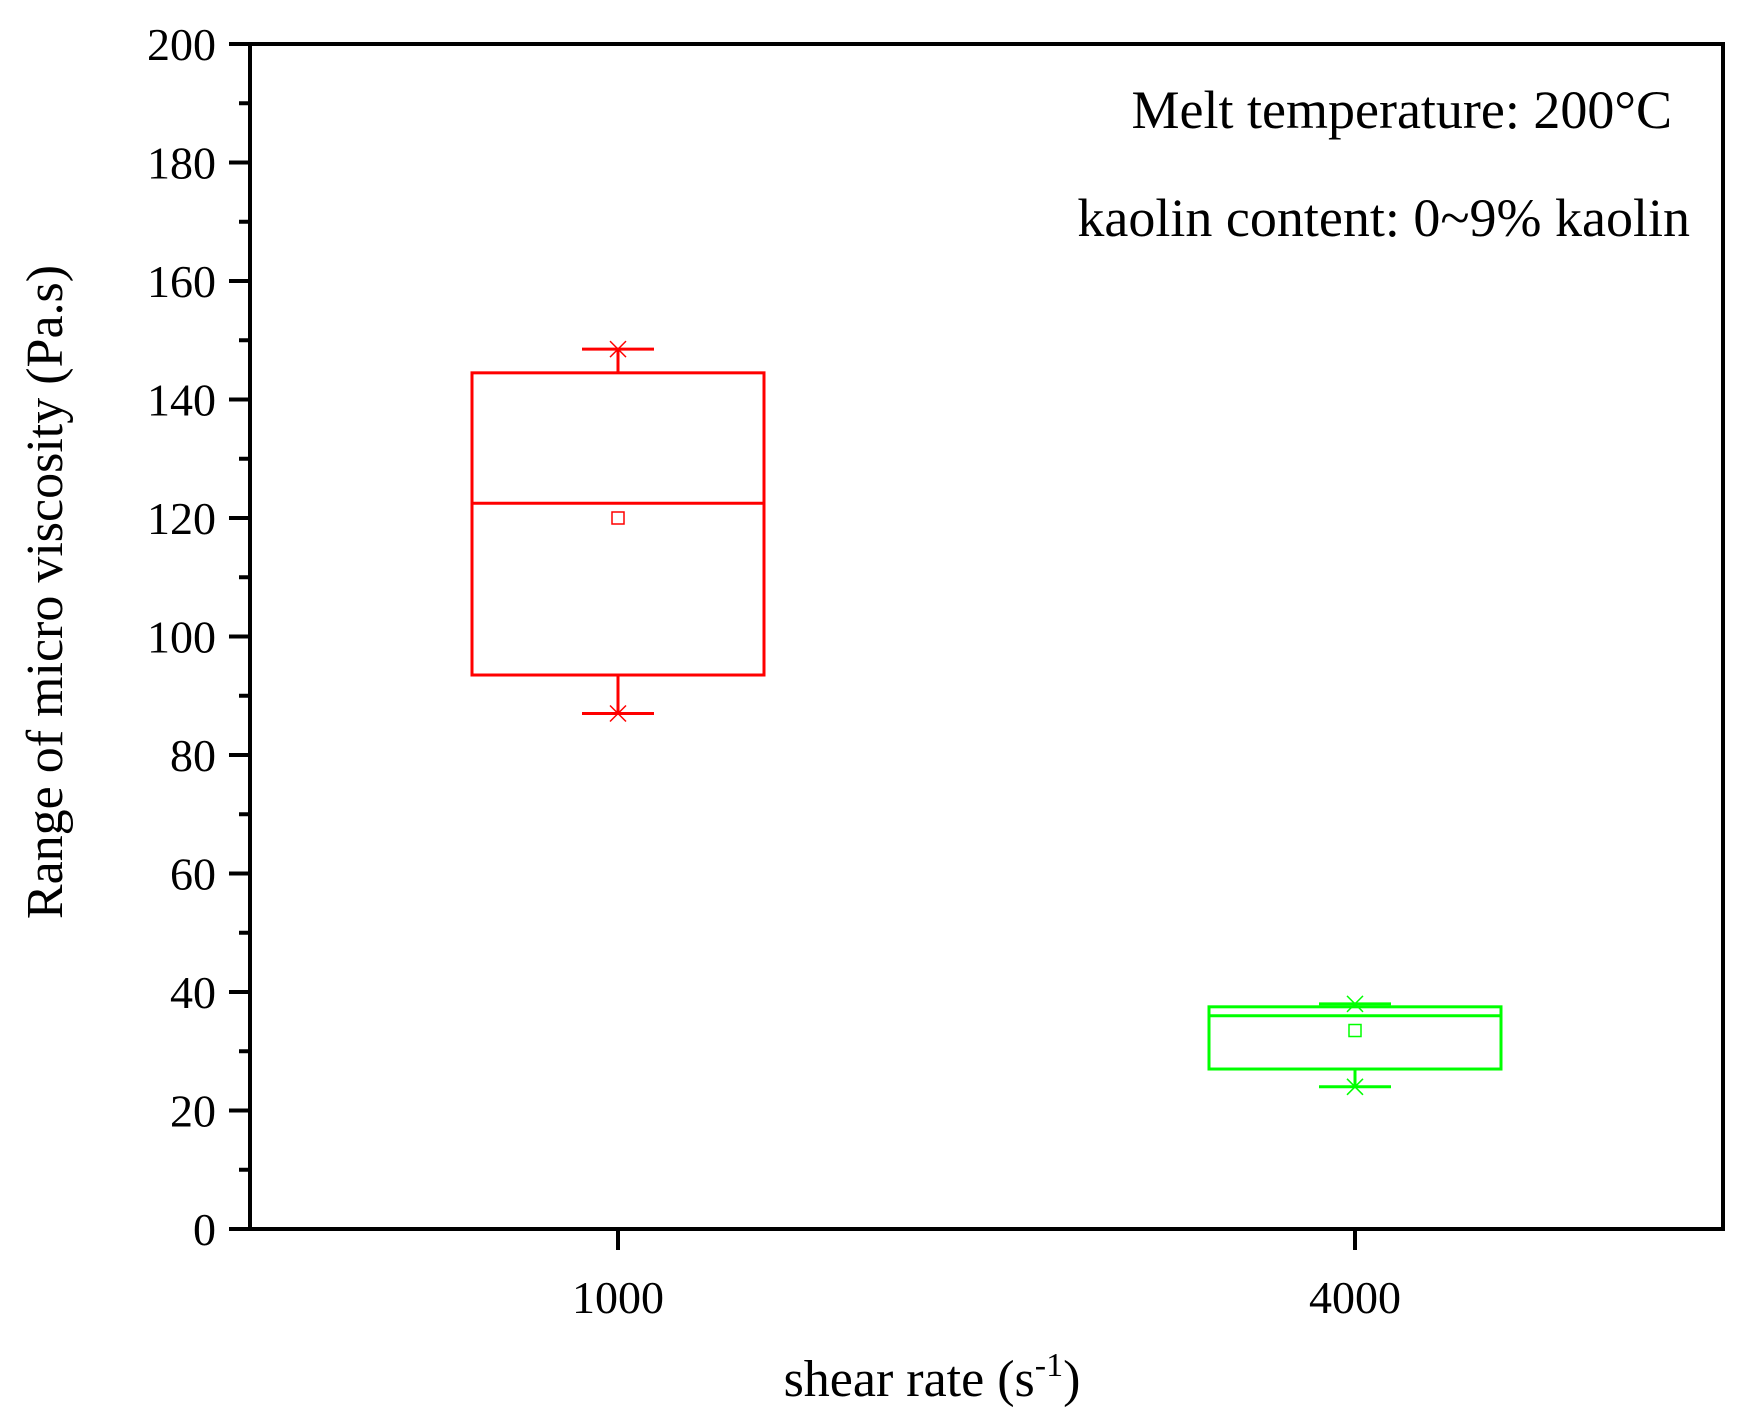 The image size is (1743, 1421). What do you see at coordinates (193, 874) in the screenshot?
I see `y-tick-label: 60` at bounding box center [193, 874].